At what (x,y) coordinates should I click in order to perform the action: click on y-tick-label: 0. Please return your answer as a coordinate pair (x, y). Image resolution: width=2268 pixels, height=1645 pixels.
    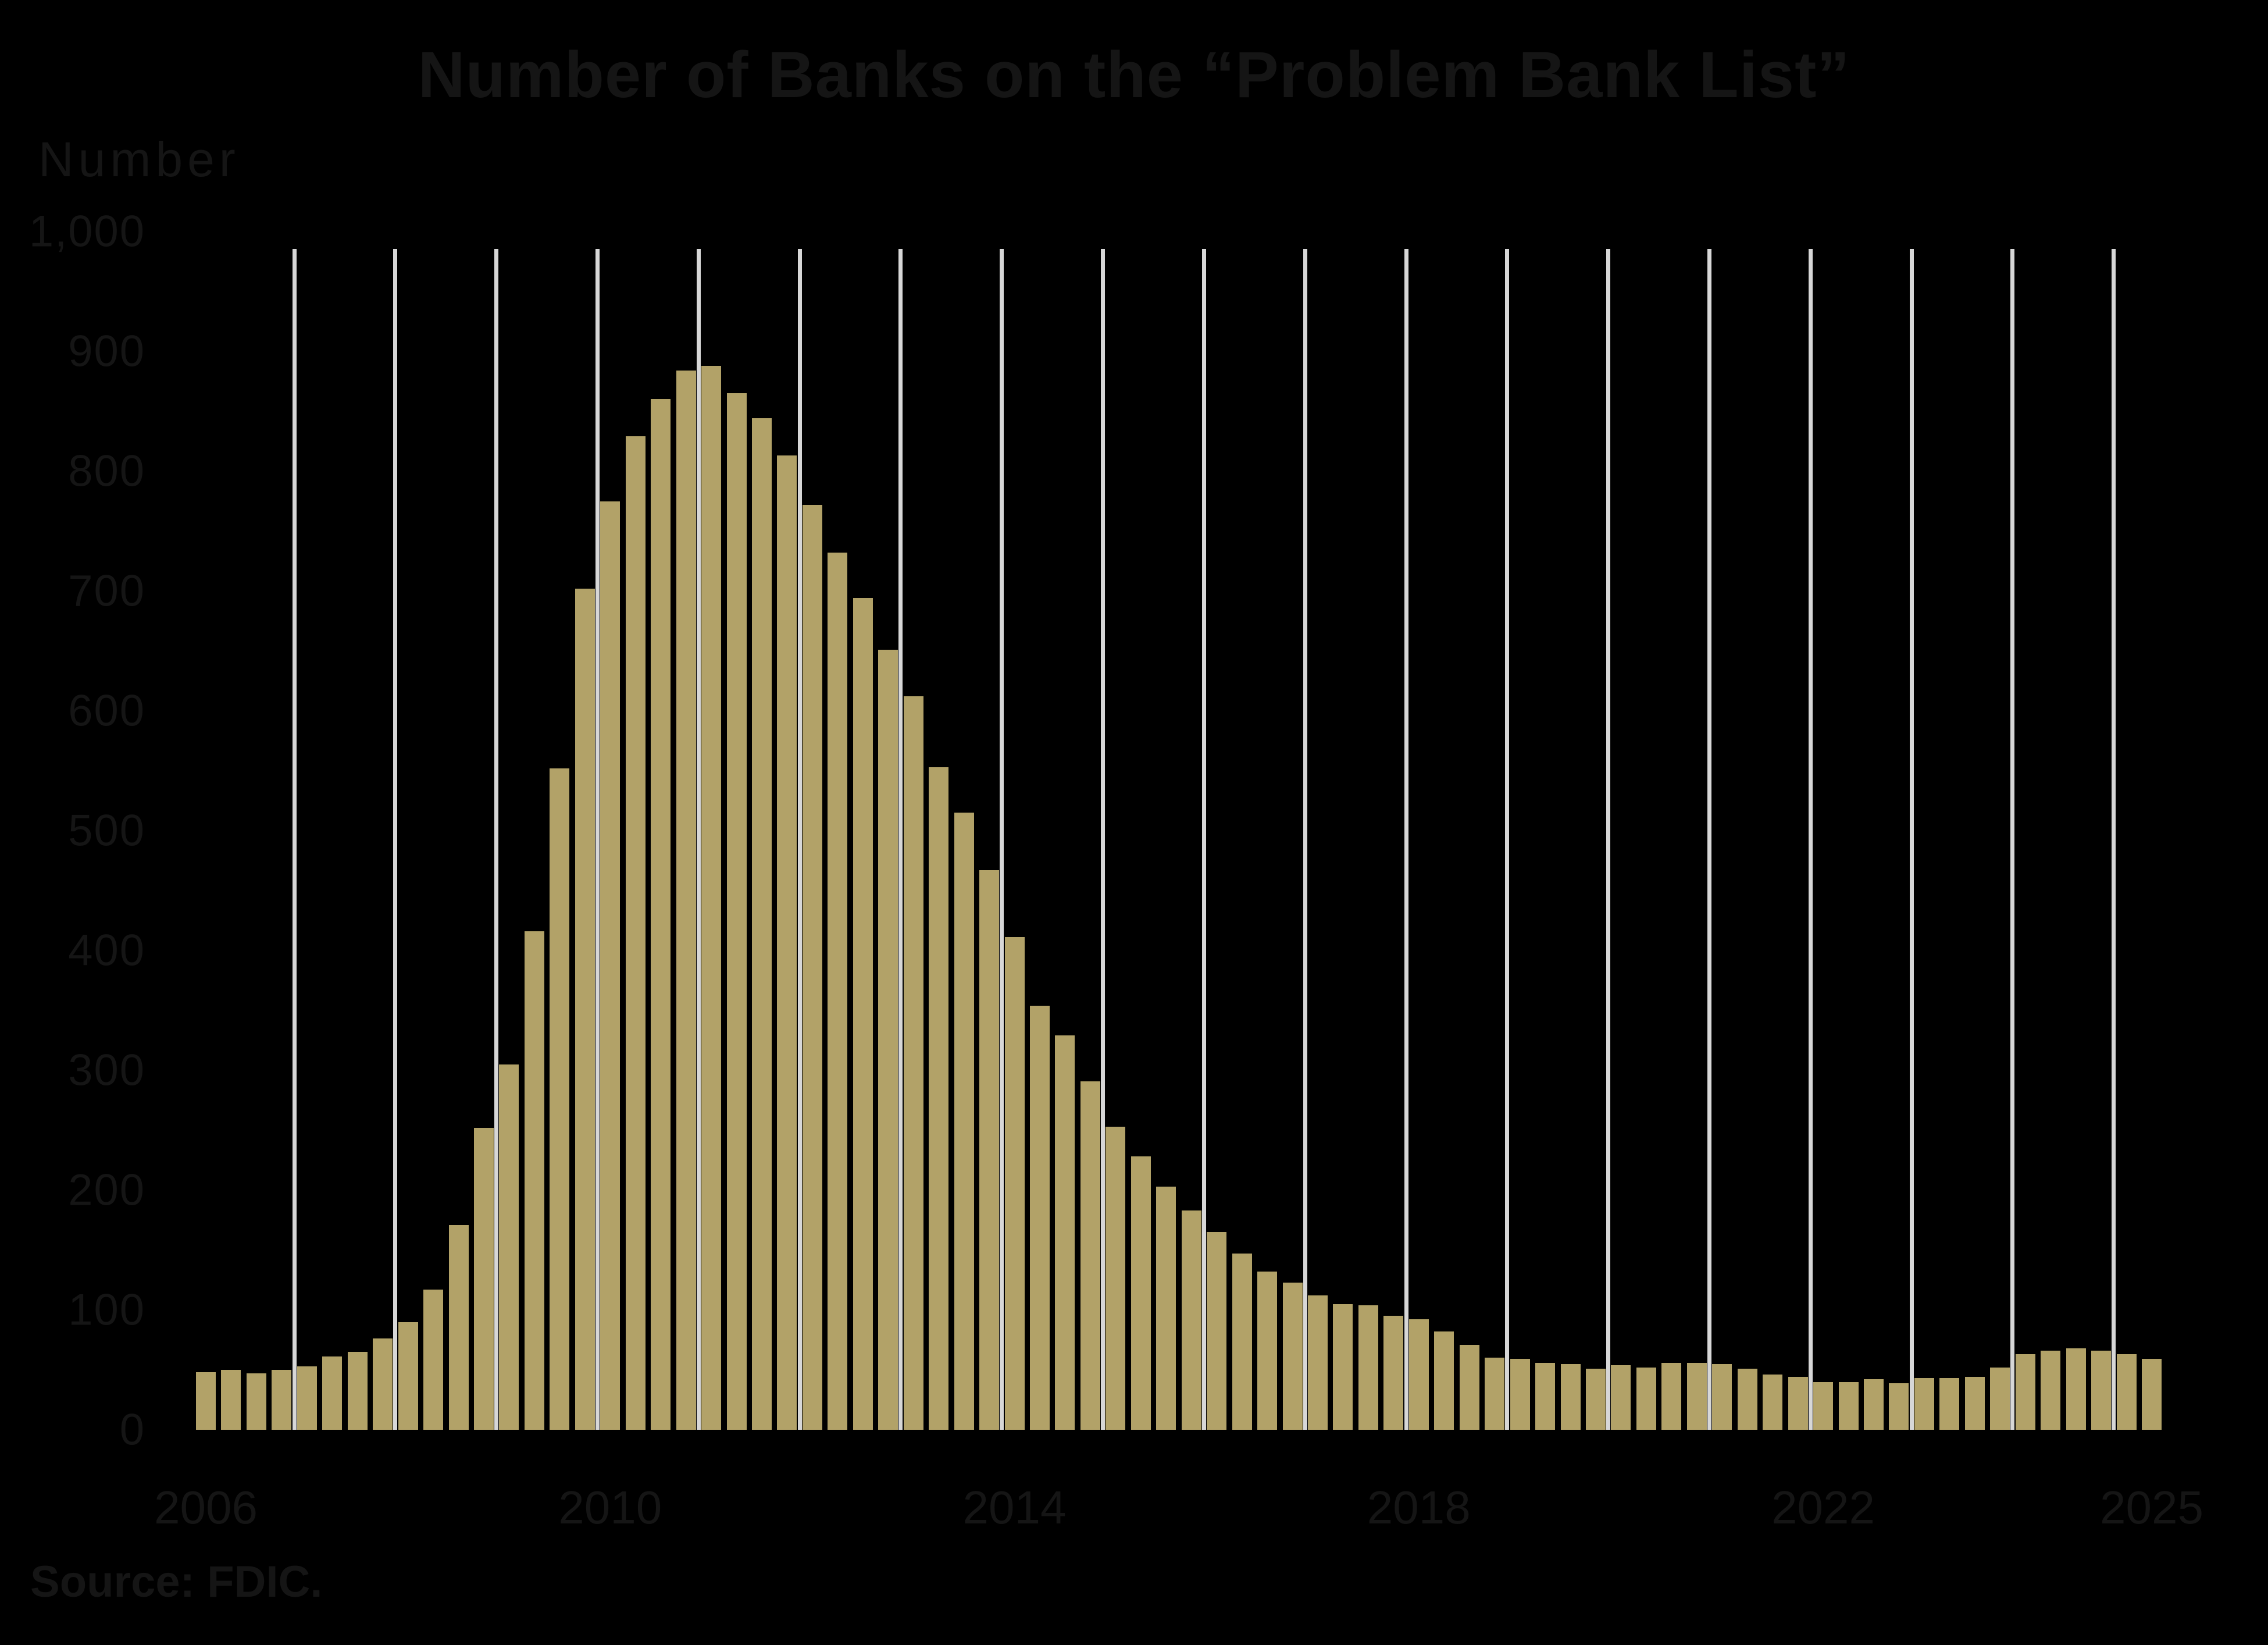
    Looking at the image, I should click on (132, 1430).